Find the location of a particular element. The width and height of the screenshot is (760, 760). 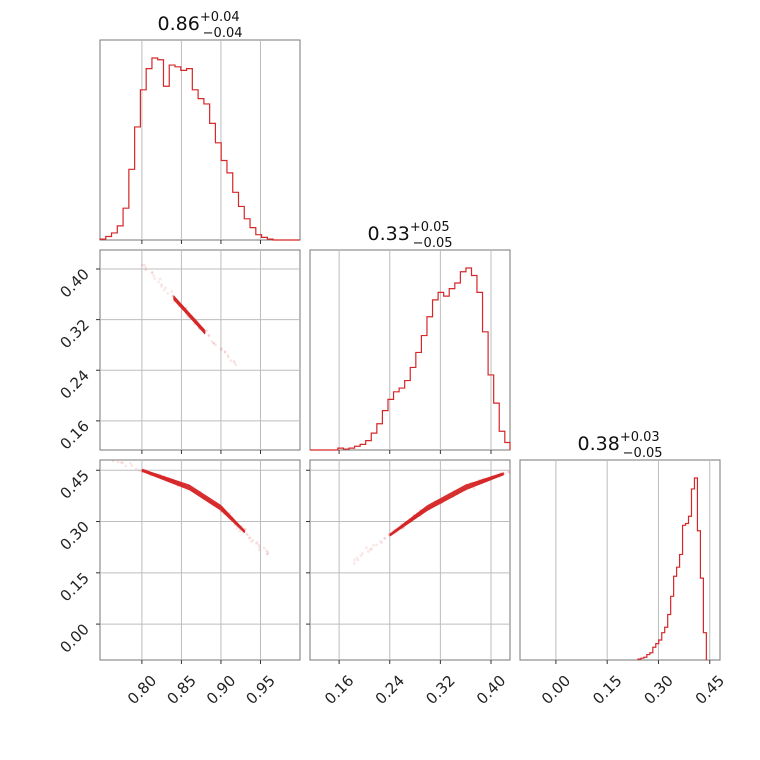

xtick-label-p2-0: 0.00 is located at coordinates (556, 690).